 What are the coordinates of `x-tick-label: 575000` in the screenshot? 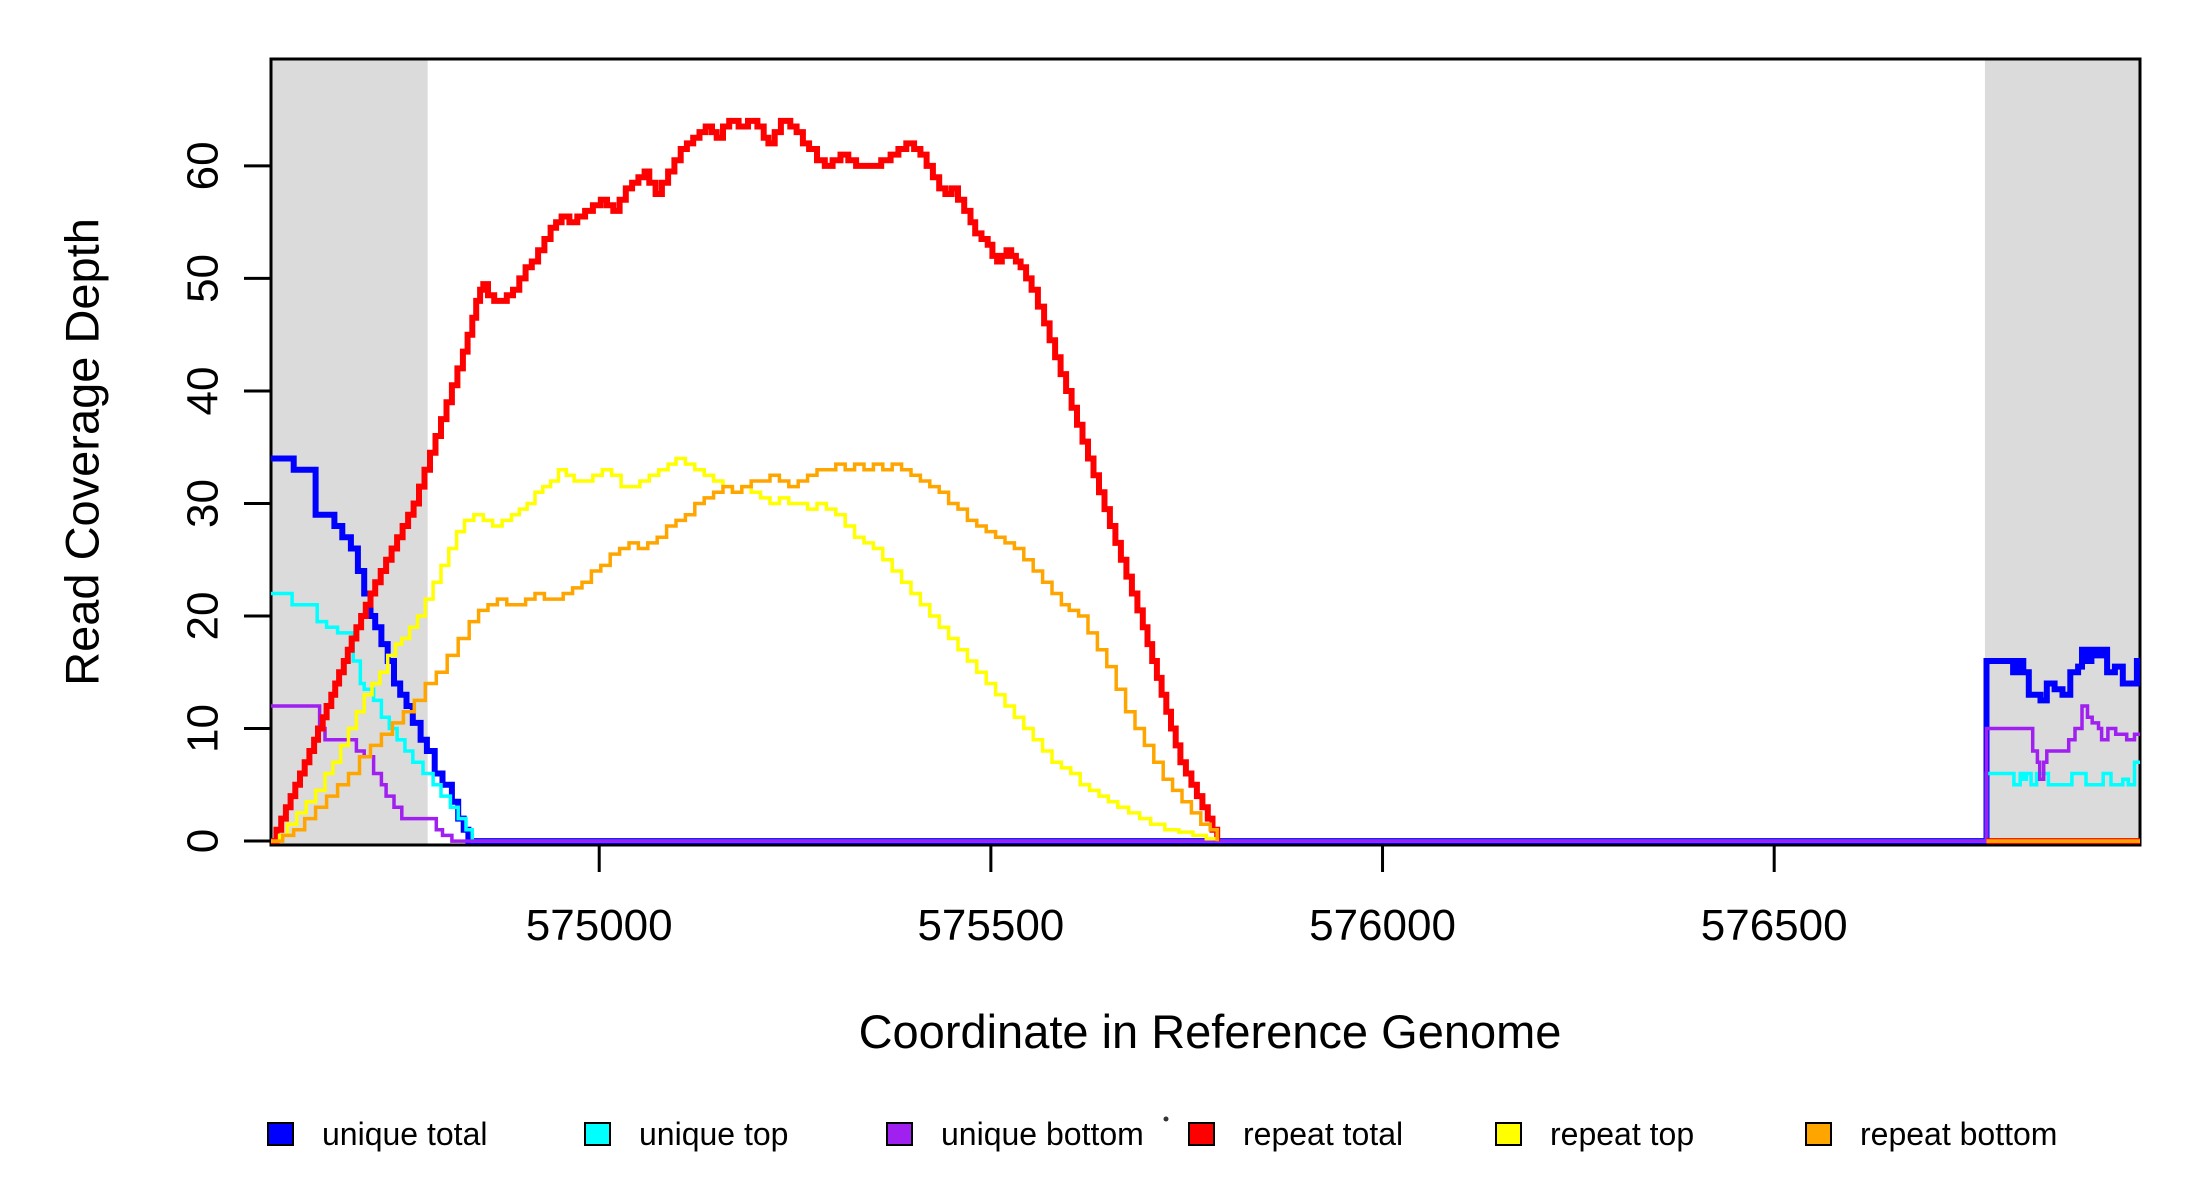 It's located at (599, 925).